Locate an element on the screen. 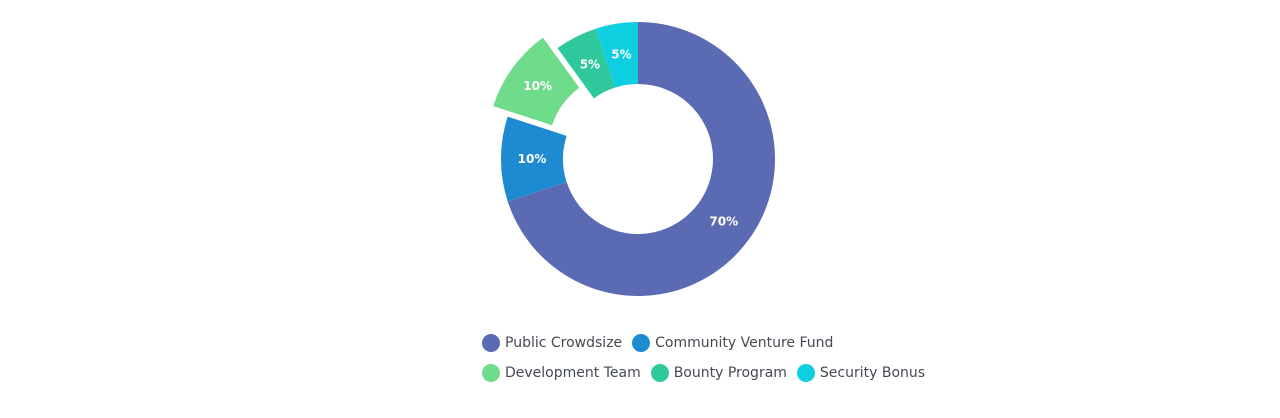 The height and width of the screenshot is (418, 1280). legend-item-development-team: Development Team is located at coordinates (561, 373).